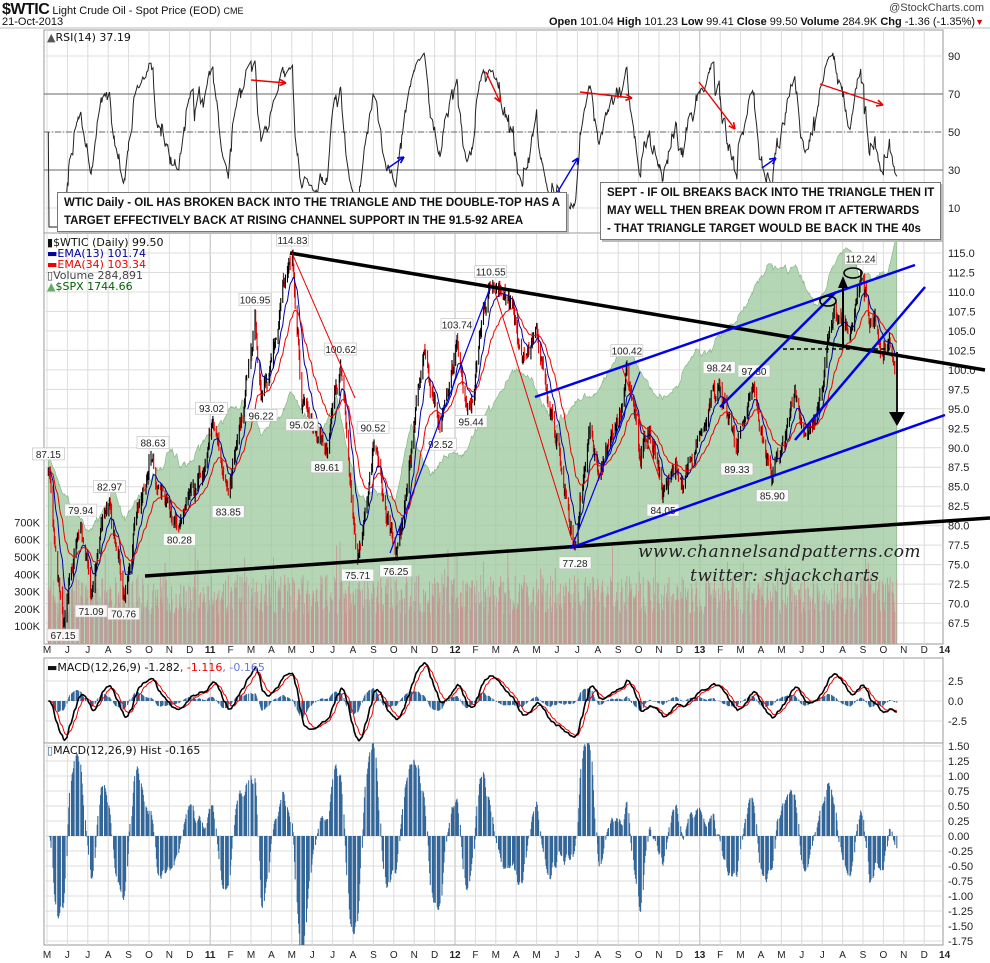 The height and width of the screenshot is (963, 990). Describe the element at coordinates (455, 650) in the screenshot. I see `x-axis-month-label: 12` at that location.